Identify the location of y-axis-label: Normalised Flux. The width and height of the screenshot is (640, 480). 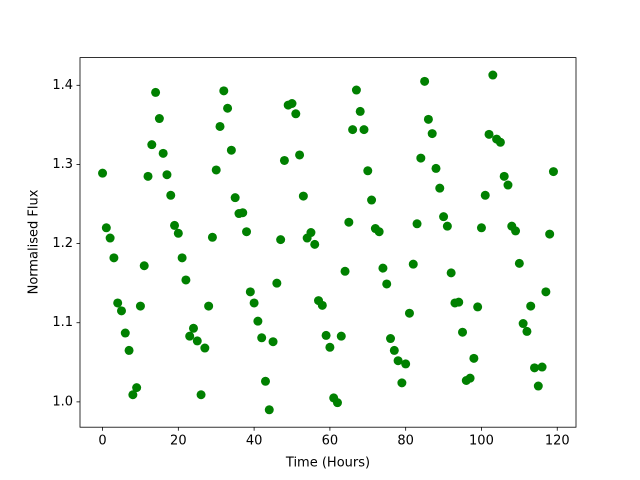
(34, 241).